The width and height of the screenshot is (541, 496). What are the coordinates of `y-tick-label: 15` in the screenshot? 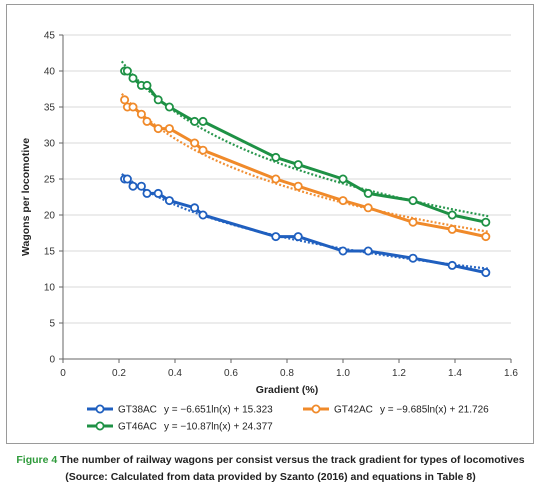 It's located at (50, 252).